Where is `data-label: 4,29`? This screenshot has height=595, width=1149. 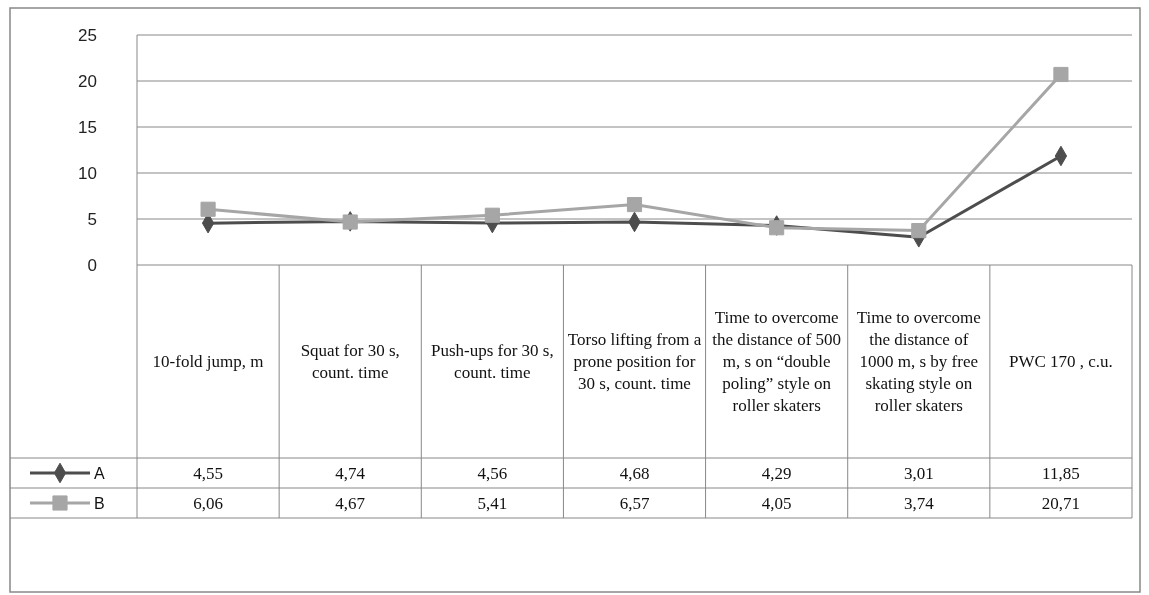
data-label: 4,29 is located at coordinates (776, 473).